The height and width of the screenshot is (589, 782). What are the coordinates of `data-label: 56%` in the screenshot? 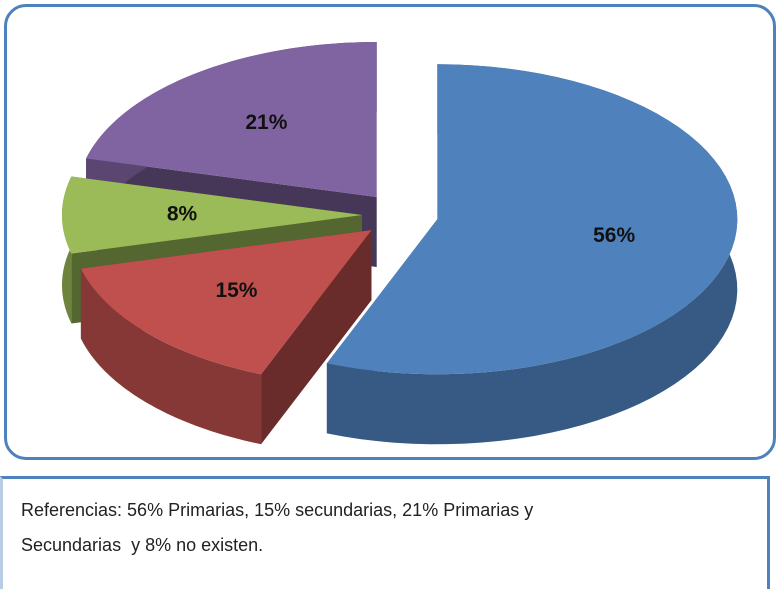 It's located at (614, 235).